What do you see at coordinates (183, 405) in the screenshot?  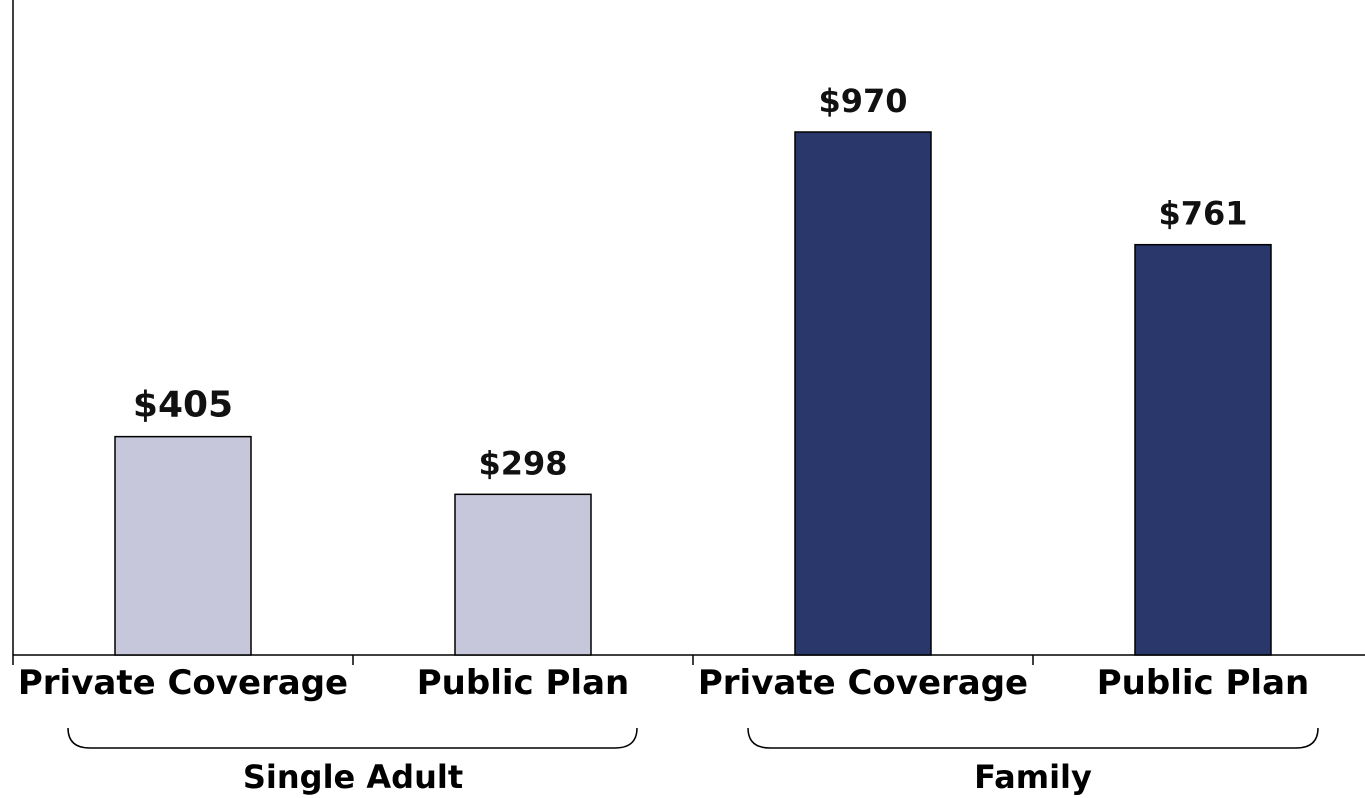 I see `bar-value-label: $405` at bounding box center [183, 405].